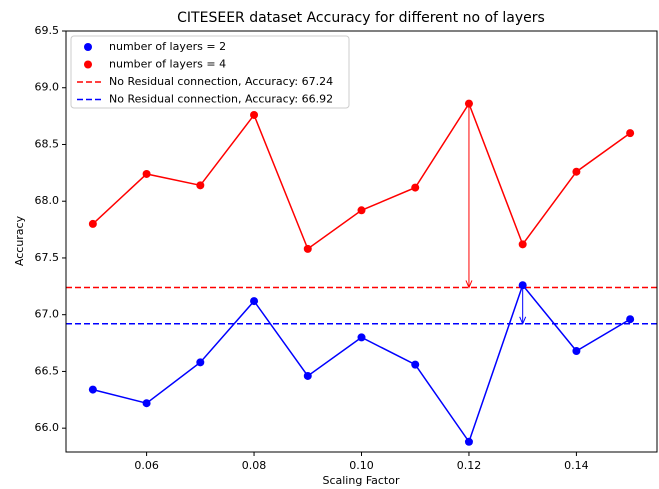 This screenshot has height=489, width=659. What do you see at coordinates (210, 72) in the screenshot?
I see `legend-box` at bounding box center [210, 72].